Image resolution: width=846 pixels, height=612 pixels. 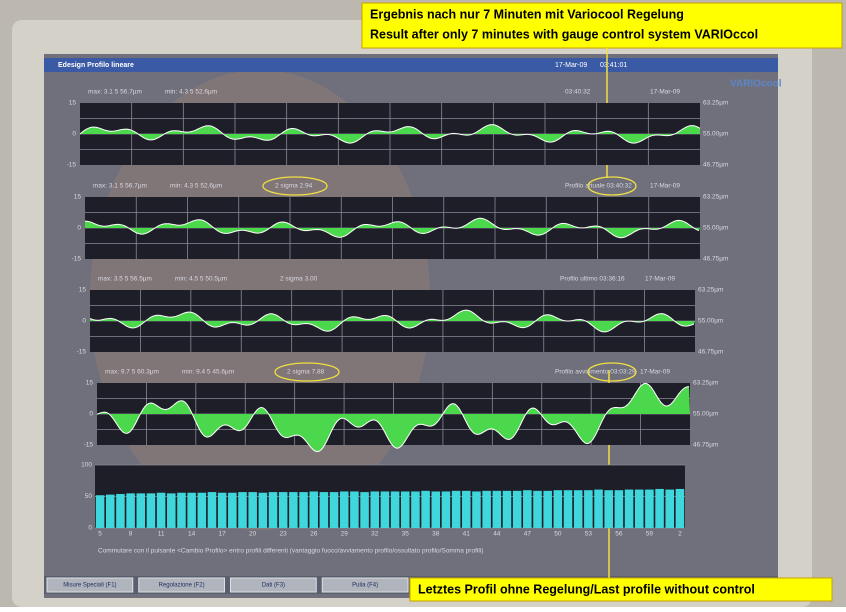 What do you see at coordinates (592, 279) in the screenshot?
I see `profile-label: Profilo ultimo 03:36:16` at bounding box center [592, 279].